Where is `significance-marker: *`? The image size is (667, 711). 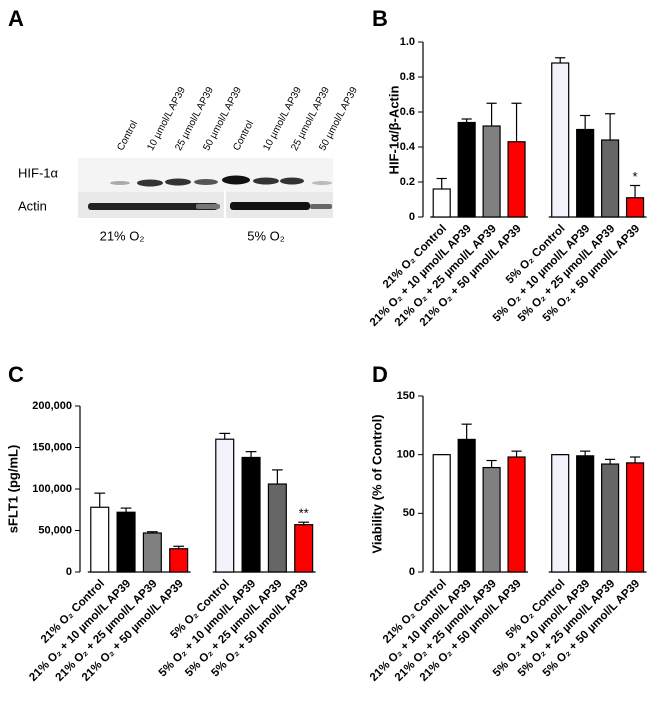
significance-marker: * is located at coordinates (635, 176).